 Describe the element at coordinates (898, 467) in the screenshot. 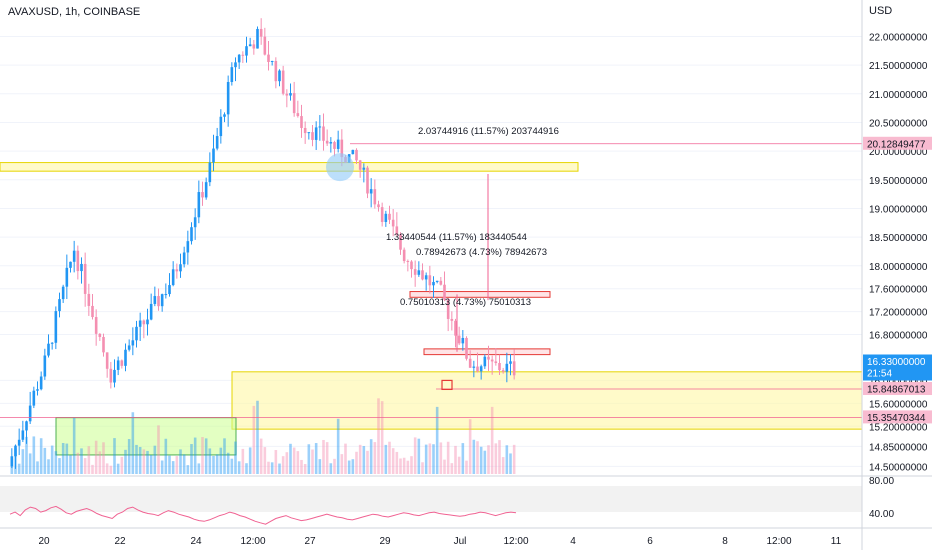

I see `y-tick-label: 14.50000000` at that location.